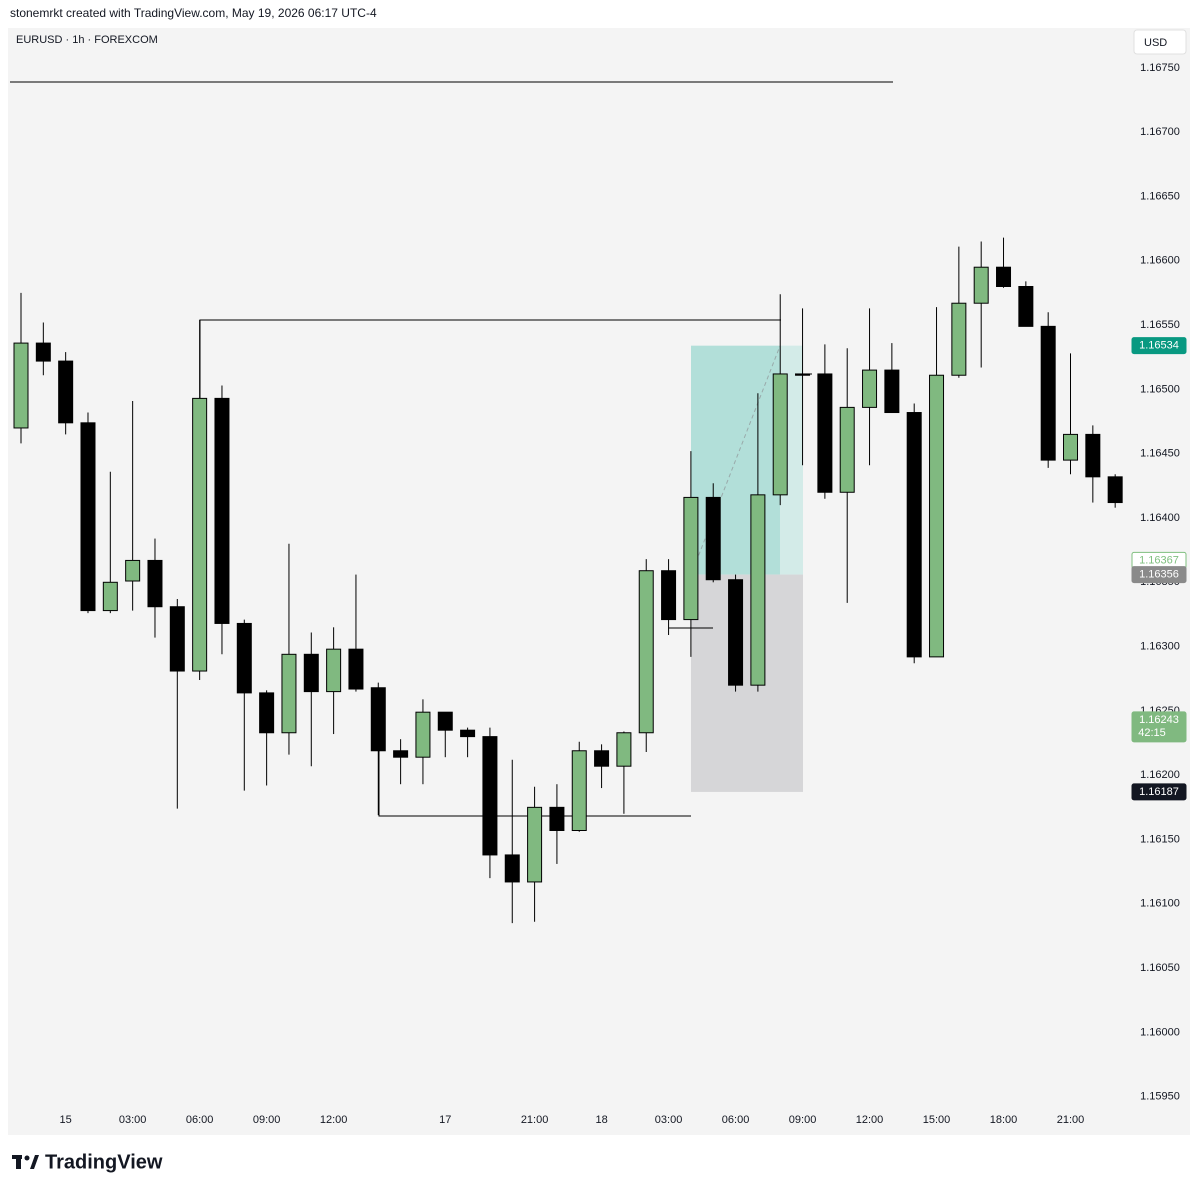  Describe the element at coordinates (1160, 261) in the screenshot. I see `y-tick-label: 1.16600` at that location.